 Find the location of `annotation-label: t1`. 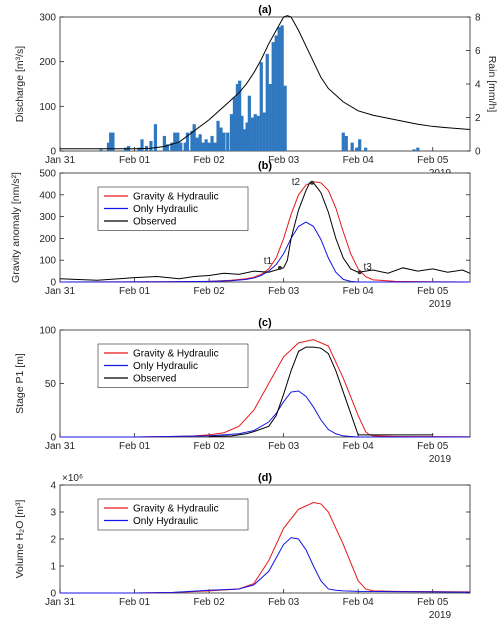

annotation-label: t1 is located at coordinates (268, 261).